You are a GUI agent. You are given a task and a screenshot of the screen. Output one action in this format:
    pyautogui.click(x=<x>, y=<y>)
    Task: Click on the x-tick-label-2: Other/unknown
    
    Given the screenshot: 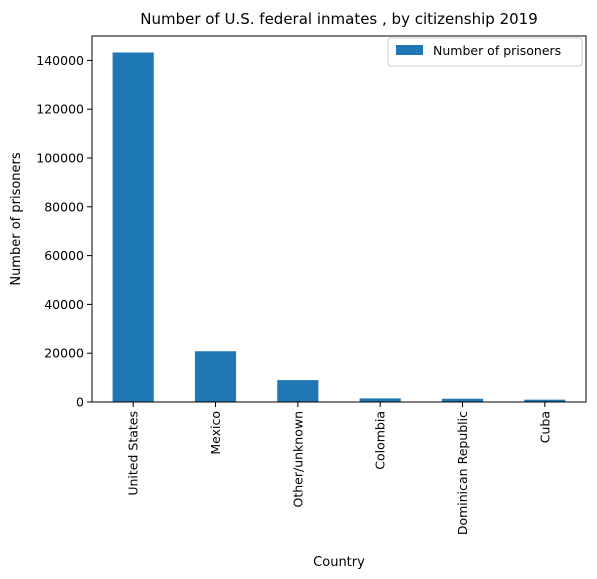 What is the action you would take?
    pyautogui.click(x=297, y=459)
    